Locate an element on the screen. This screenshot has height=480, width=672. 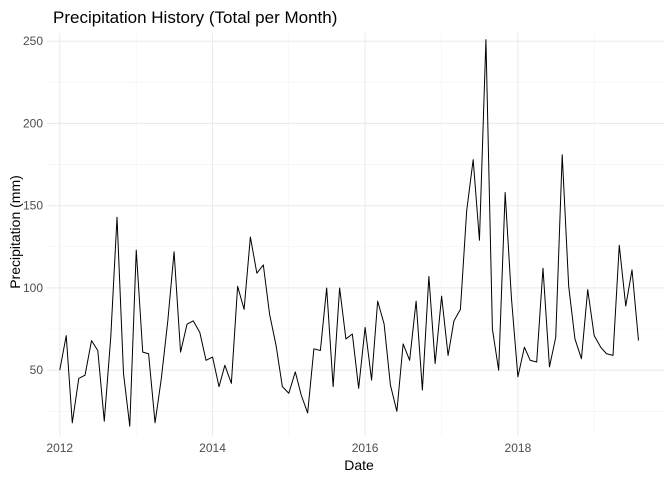
chart-title: Precipitation History (Total per Month) is located at coordinates (195, 17).